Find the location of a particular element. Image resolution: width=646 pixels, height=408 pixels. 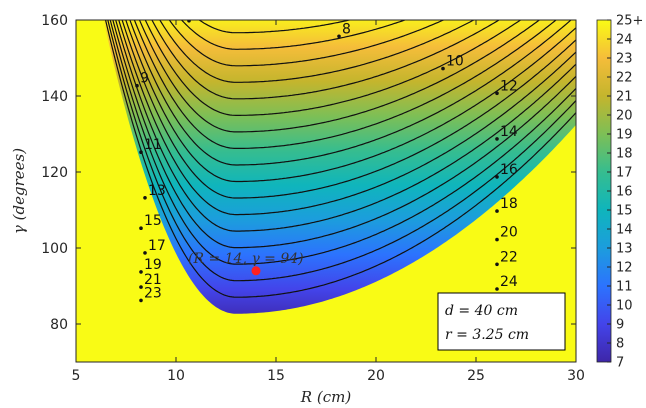

contour-label: 9 is located at coordinates (144, 79).